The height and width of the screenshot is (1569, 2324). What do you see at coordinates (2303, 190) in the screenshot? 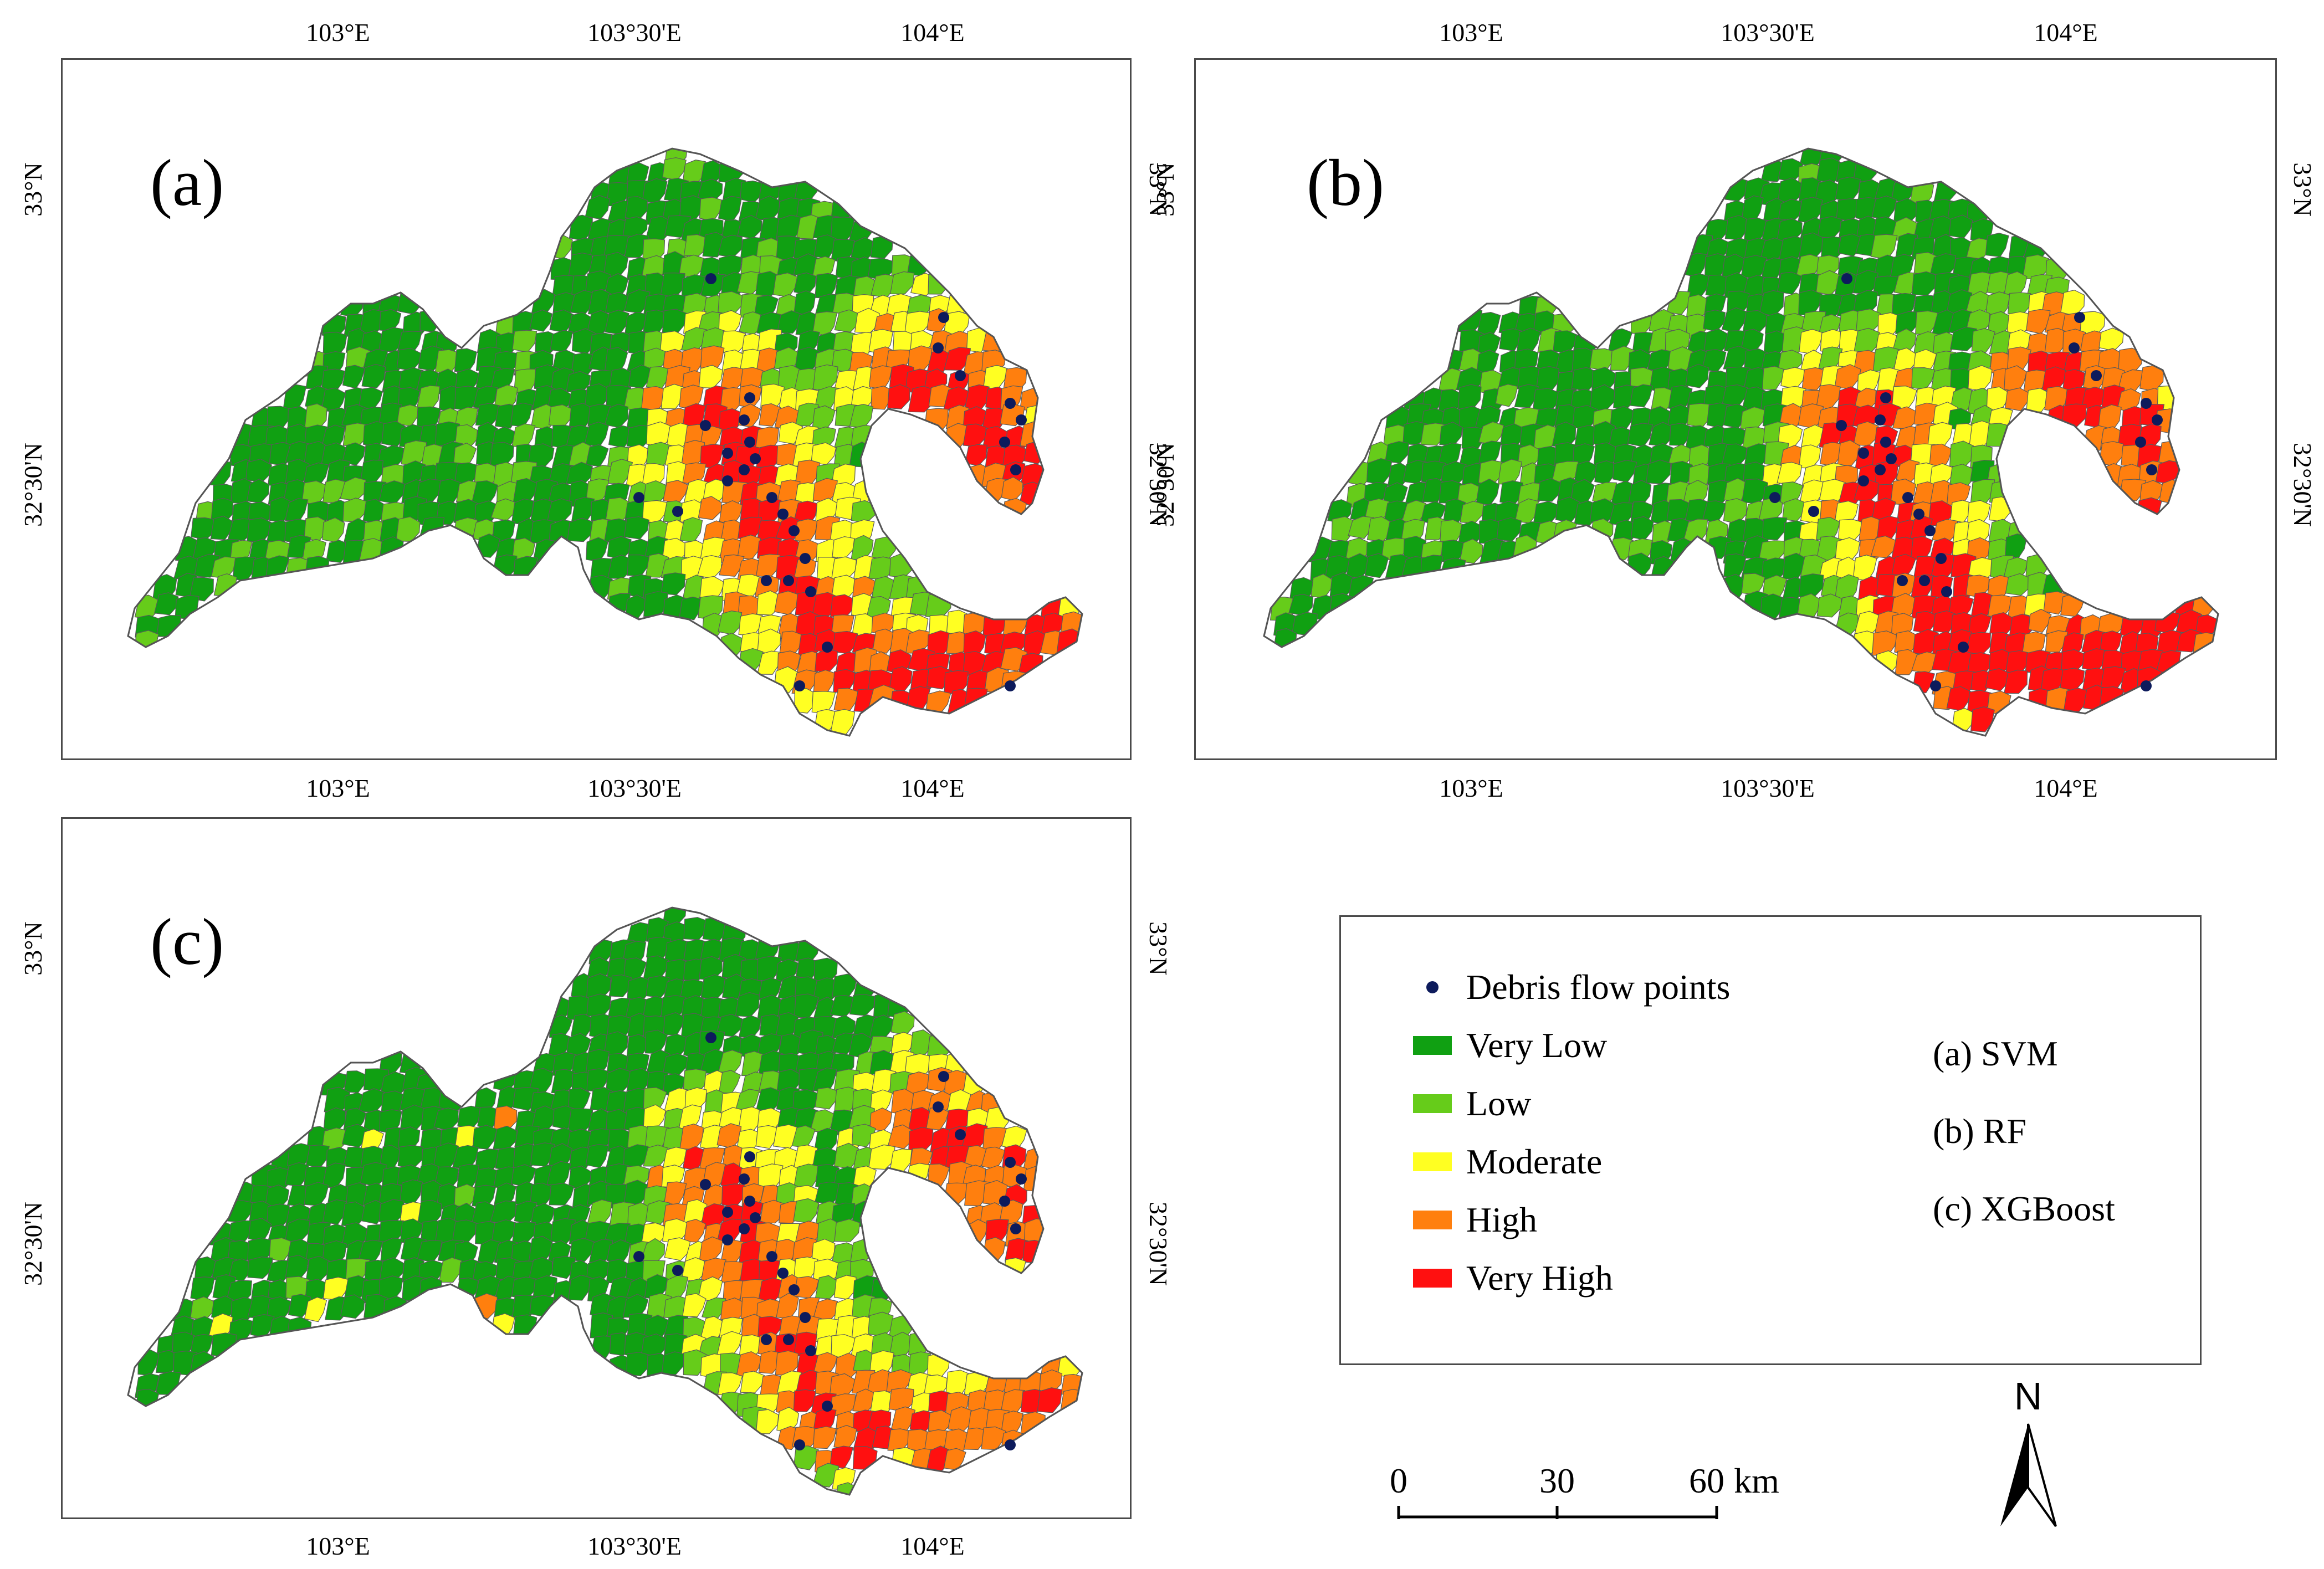
I see `lat-tick-b-right-33: 33°N` at bounding box center [2303, 190].